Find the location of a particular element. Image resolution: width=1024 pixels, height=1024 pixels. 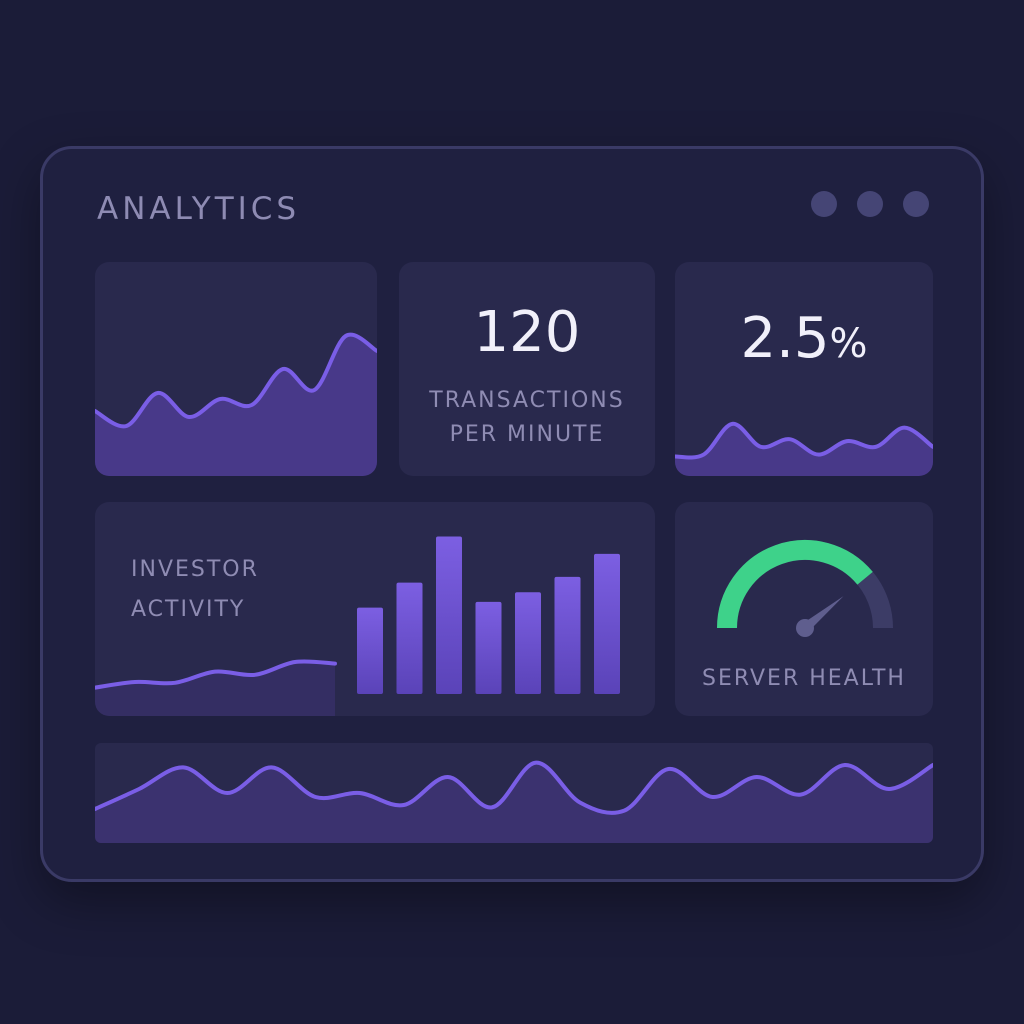

trend-chart-card is located at coordinates (236, 369).